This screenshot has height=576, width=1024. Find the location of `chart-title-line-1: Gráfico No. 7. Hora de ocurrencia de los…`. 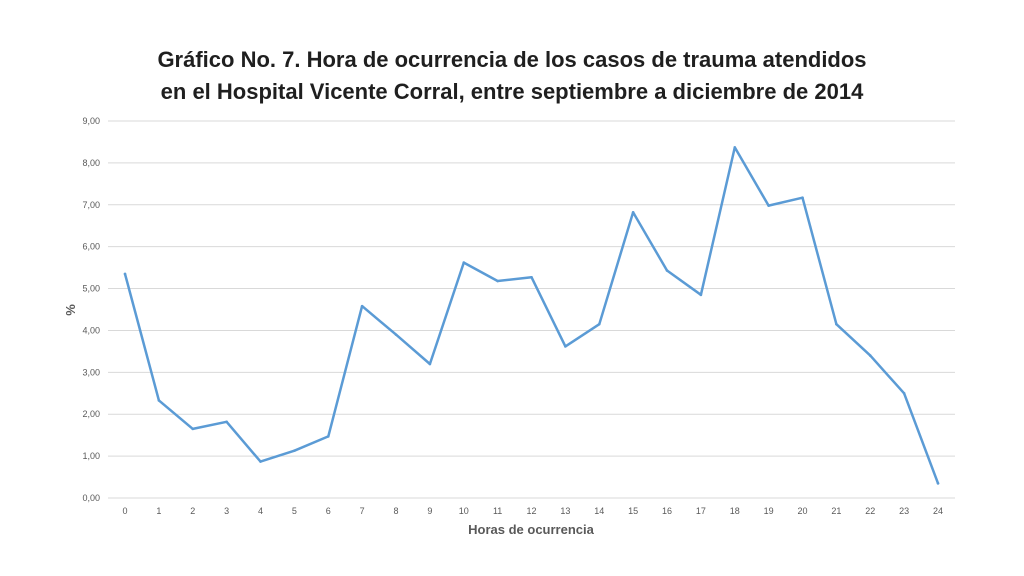

chart-title-line-1: Gráfico No. 7. Hora de ocurrencia de los… is located at coordinates (512, 59).